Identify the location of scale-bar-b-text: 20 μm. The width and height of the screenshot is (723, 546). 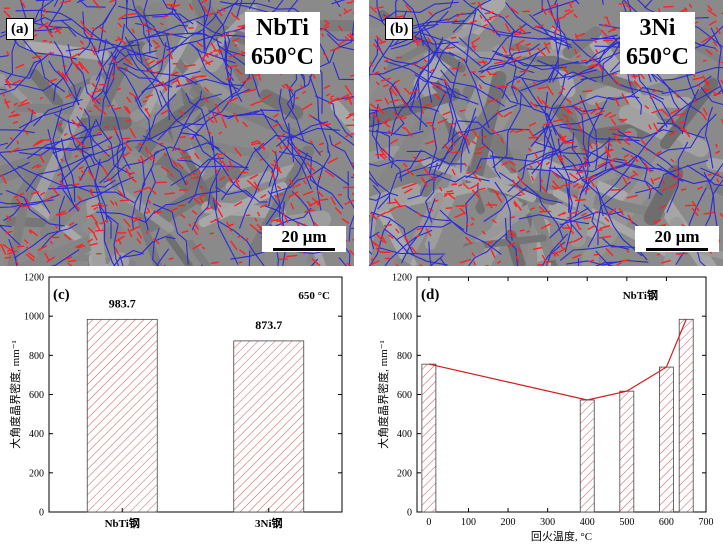
(677, 236).